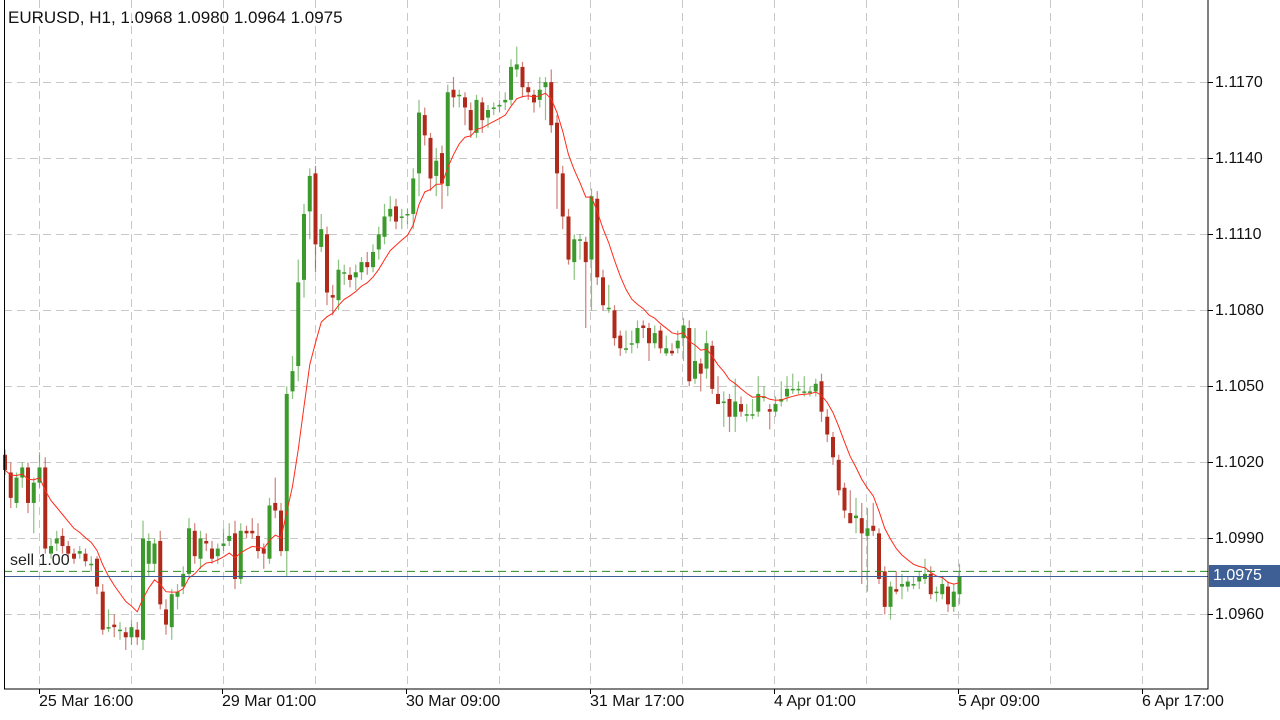 The width and height of the screenshot is (1280, 720). What do you see at coordinates (1239, 462) in the screenshot?
I see `y-tick-label: 1.1020` at bounding box center [1239, 462].